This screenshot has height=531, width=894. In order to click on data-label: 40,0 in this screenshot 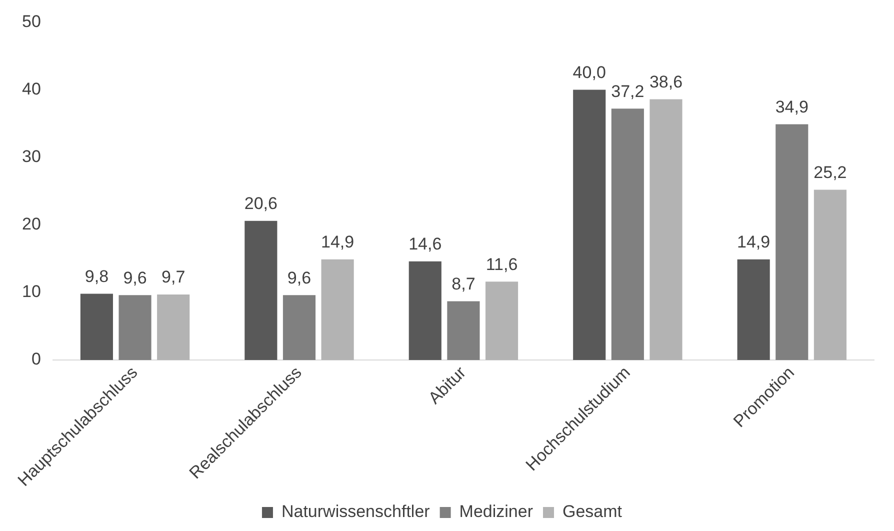, I will do `click(589, 72)`.